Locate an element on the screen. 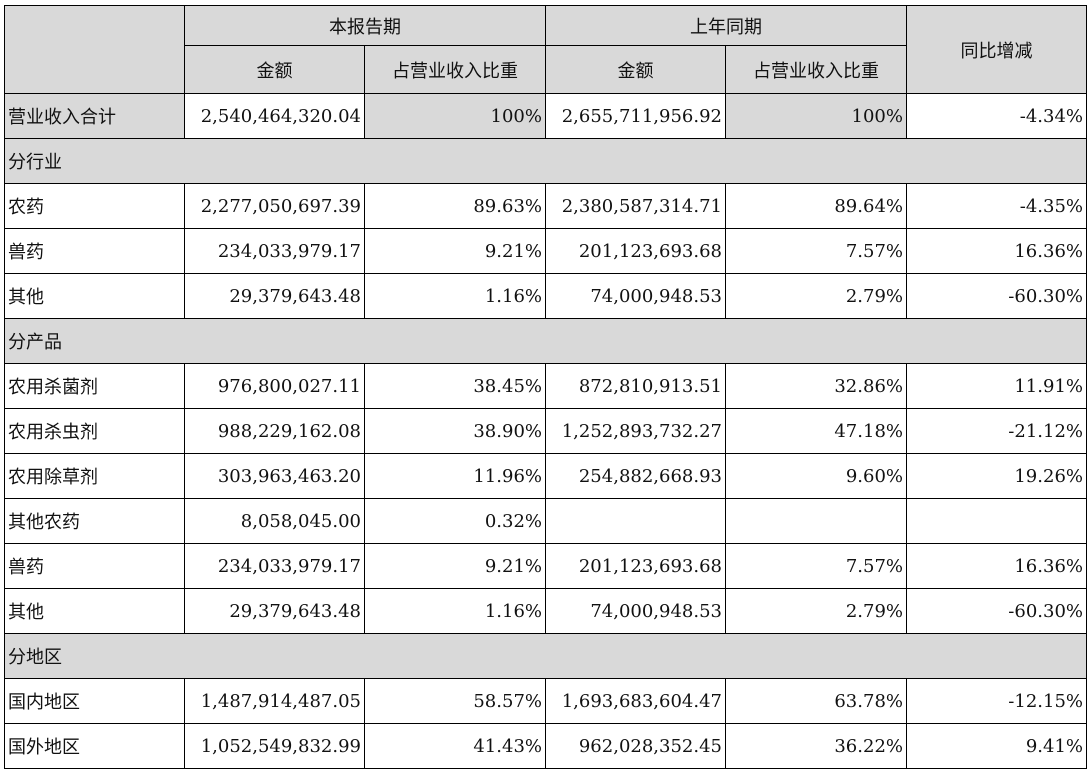 The width and height of the screenshot is (1090, 784). prior-ratio: 47.18% is located at coordinates (816, 431).